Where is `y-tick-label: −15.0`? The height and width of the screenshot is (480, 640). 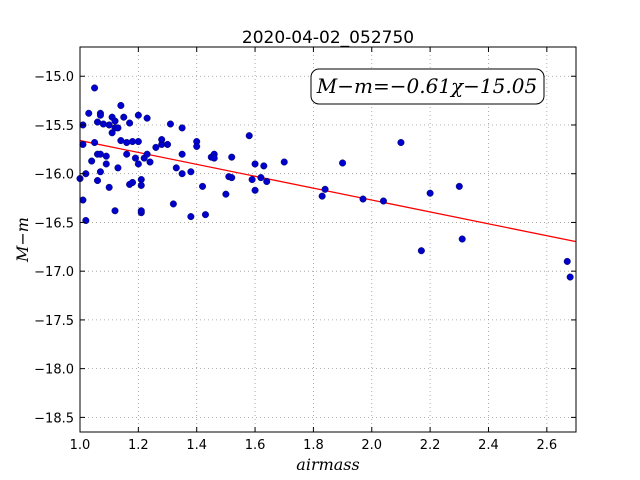
y-tick-label: −15.0 is located at coordinates (54, 77).